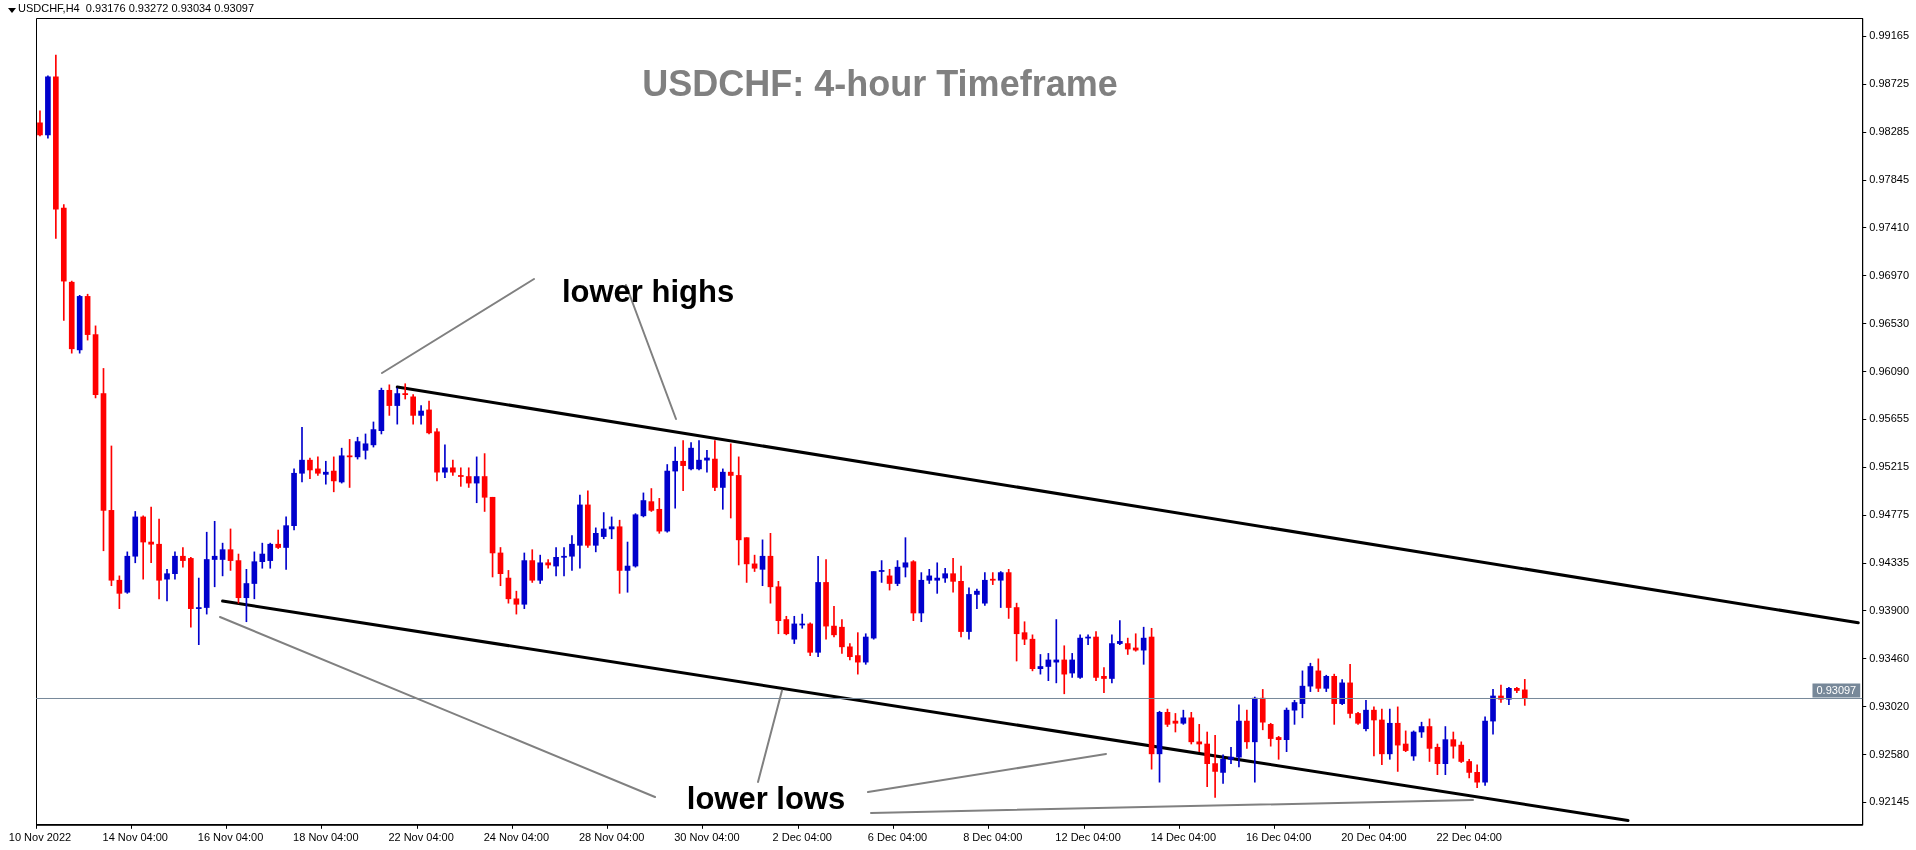  I want to click on x-tick-label: 14 Dec 04:00, so click(1183, 837).